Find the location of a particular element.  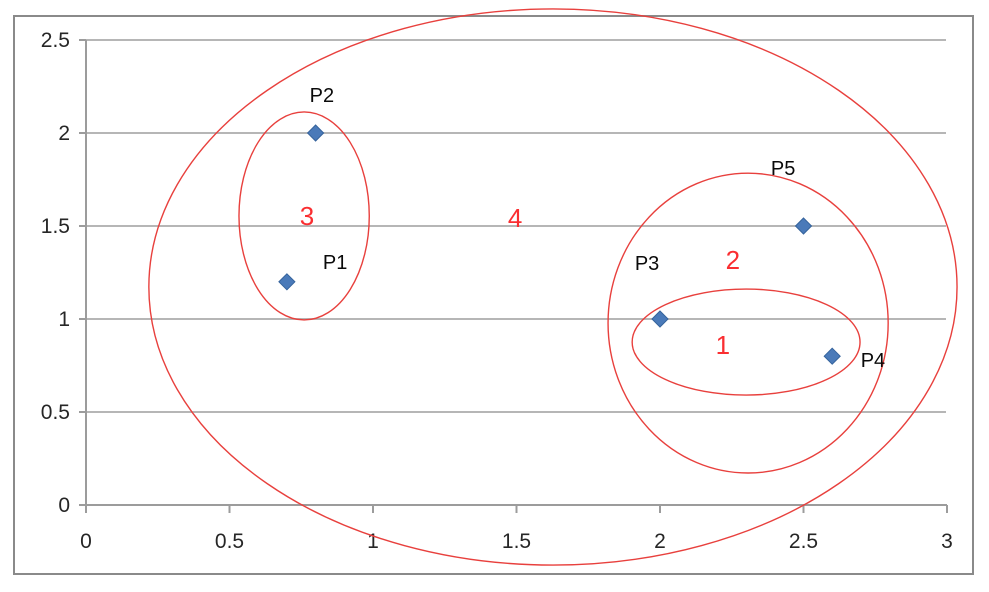

x-tick-label: 1.5 is located at coordinates (516, 541).